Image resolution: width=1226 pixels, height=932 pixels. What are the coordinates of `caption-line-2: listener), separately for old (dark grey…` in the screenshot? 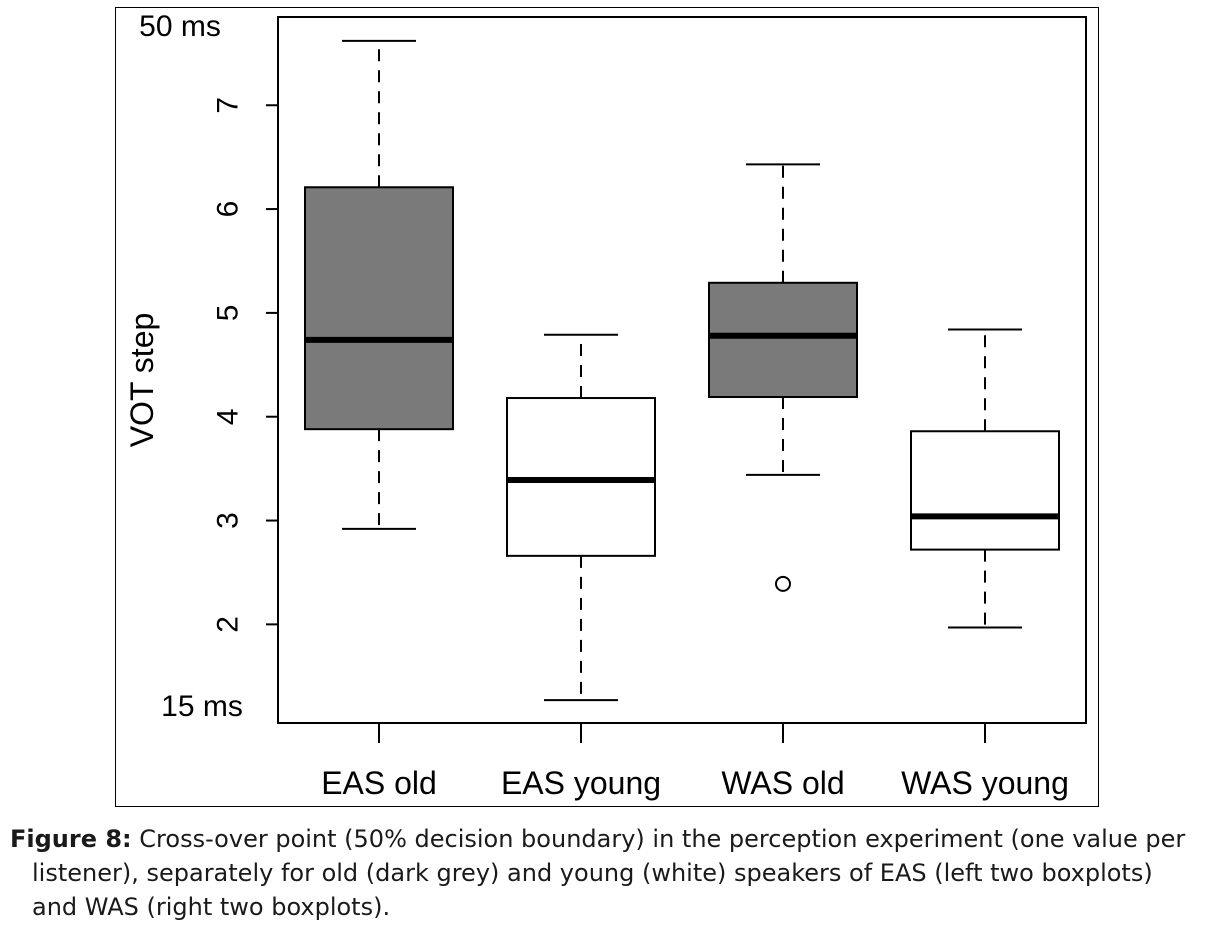 It's located at (592, 873).